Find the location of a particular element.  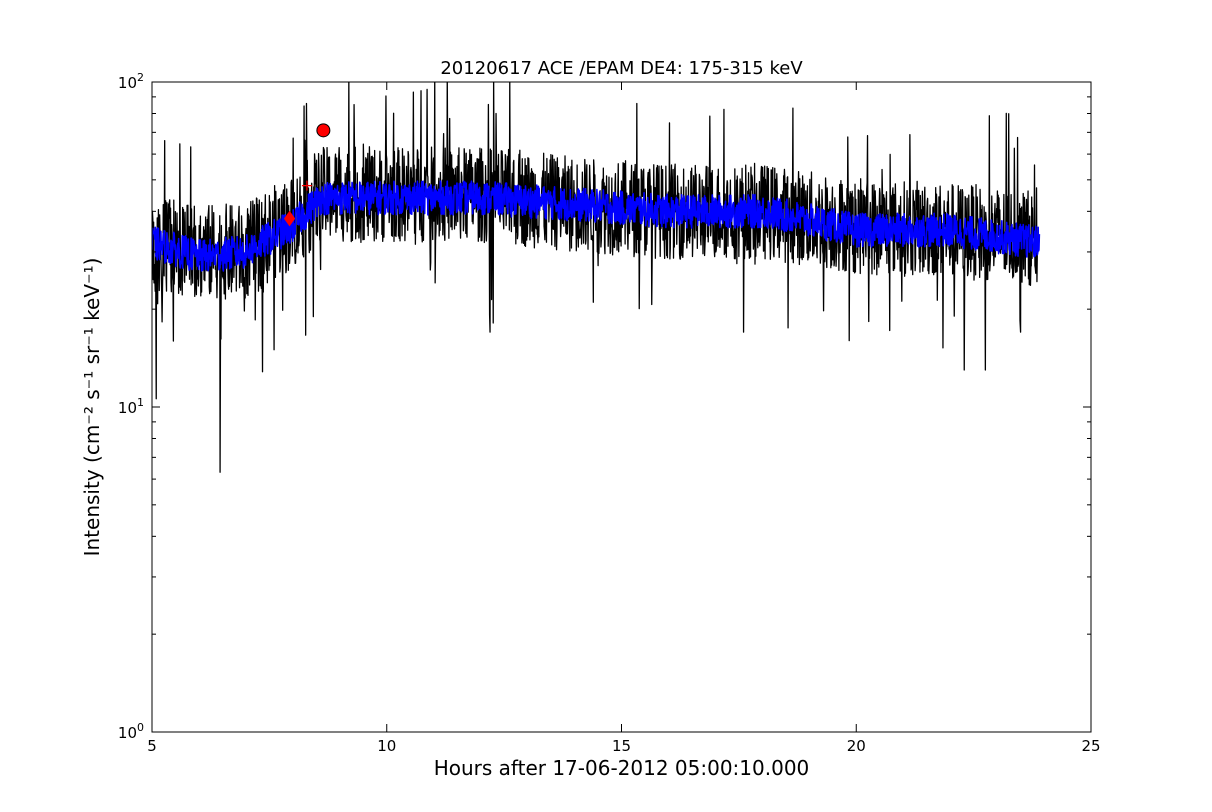

y-tick-label: 10¹ is located at coordinates (131, 406).